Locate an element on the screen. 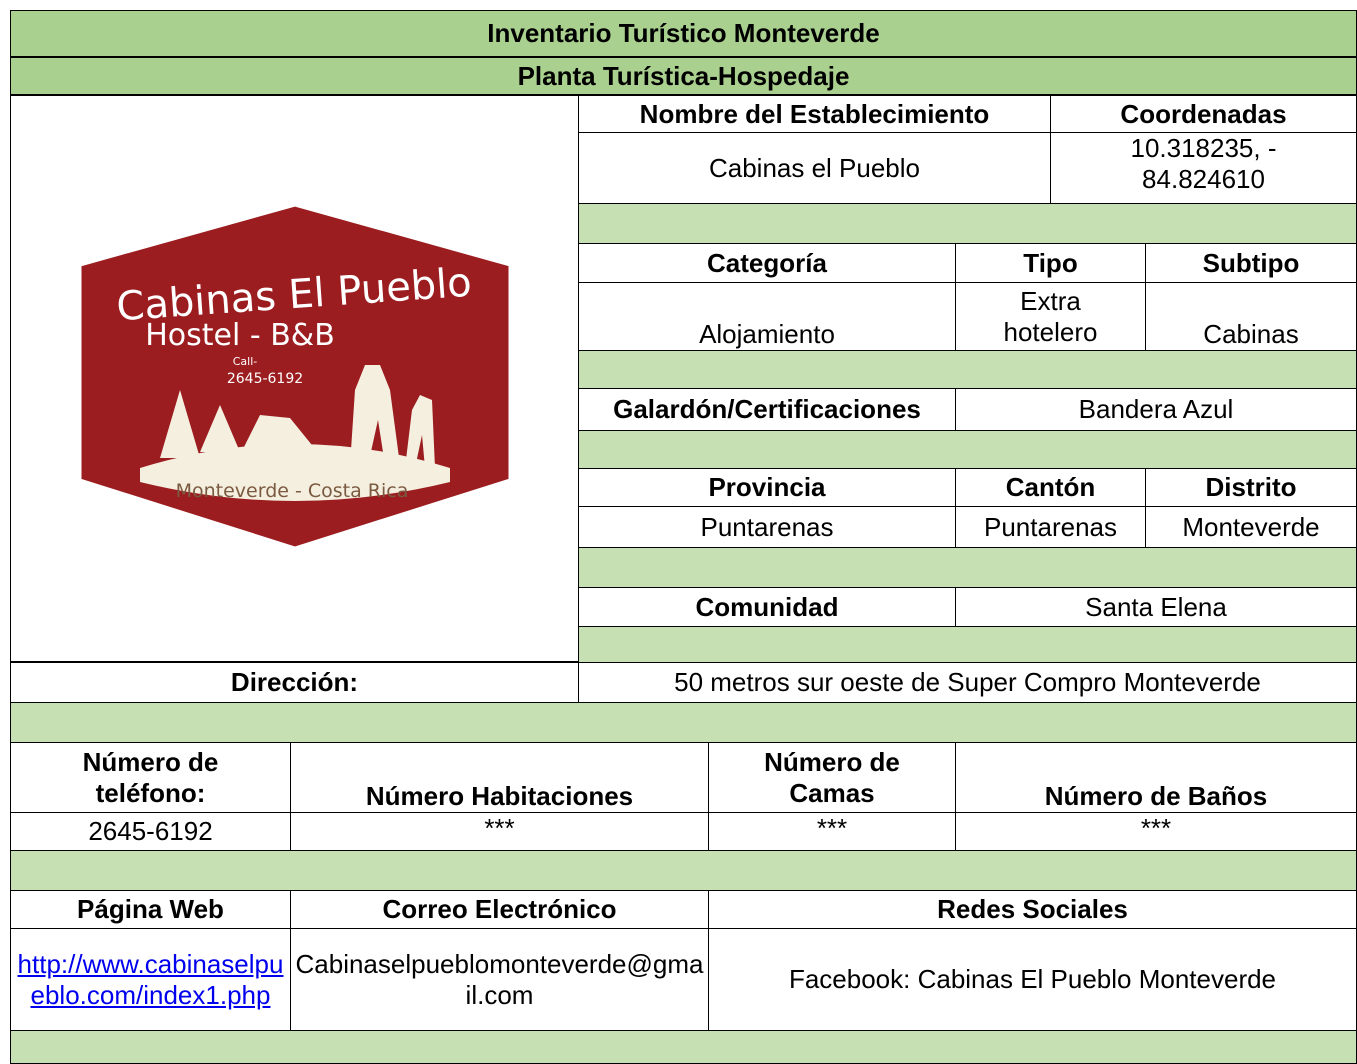  cell-text: Monteverde is located at coordinates (1251, 526).